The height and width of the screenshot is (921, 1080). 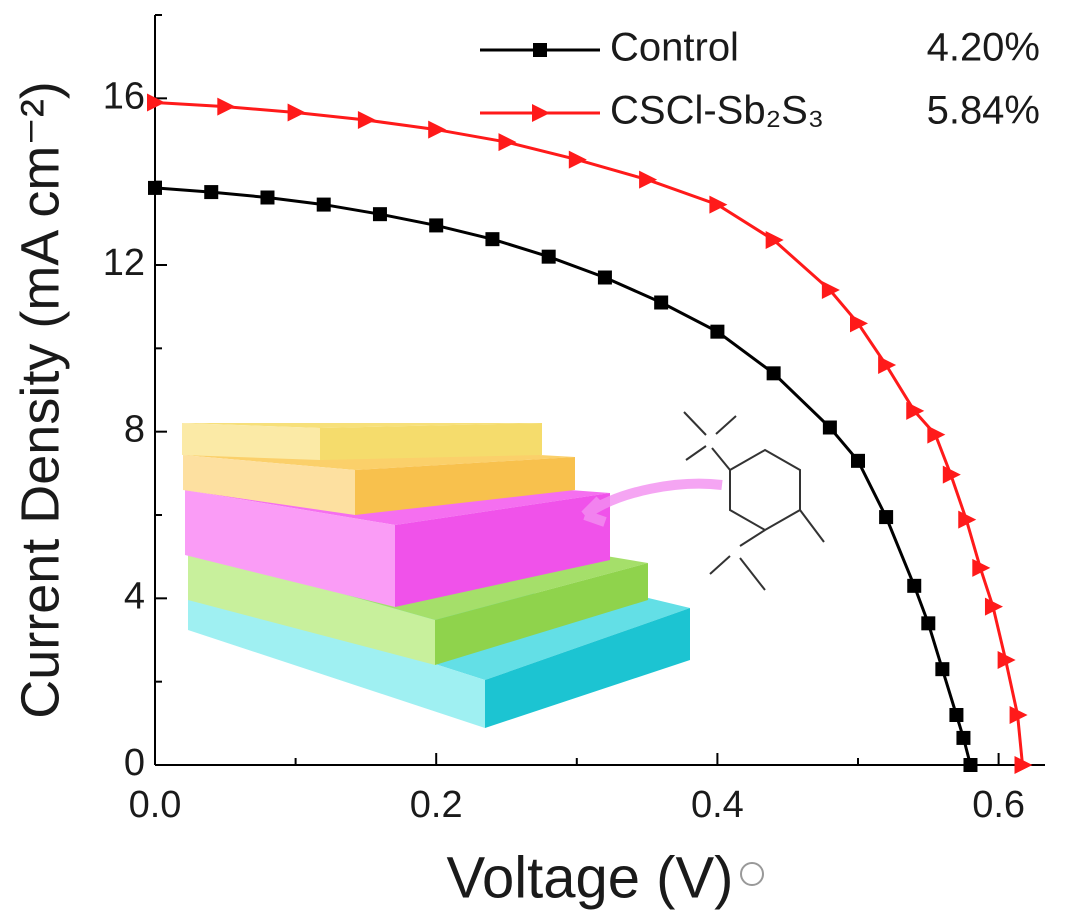 What do you see at coordinates (541, 614) in the screenshot?
I see `tio2-right` at bounding box center [541, 614].